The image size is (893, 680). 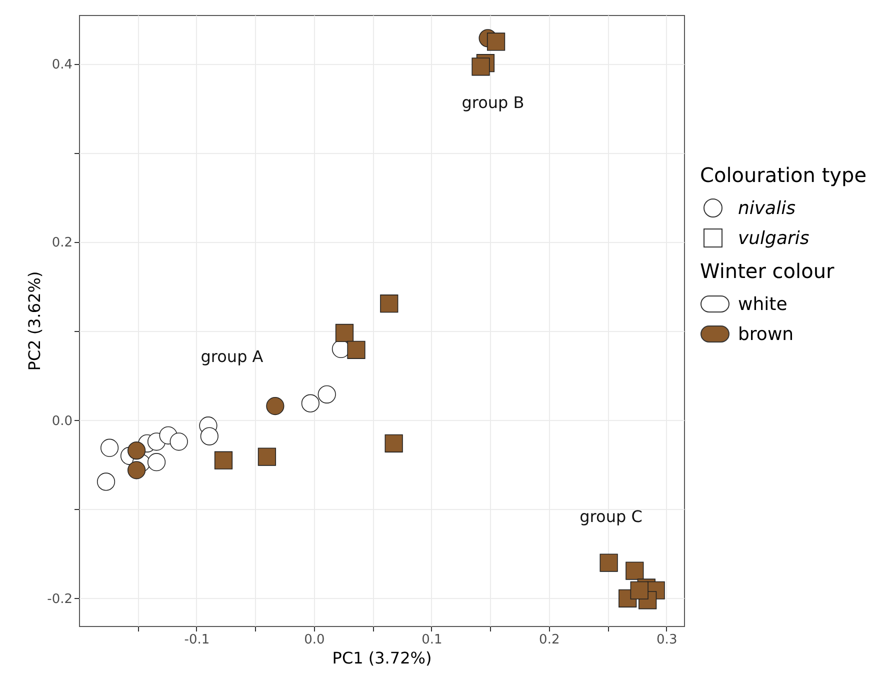 I want to click on text: white, so click(x=763, y=304).